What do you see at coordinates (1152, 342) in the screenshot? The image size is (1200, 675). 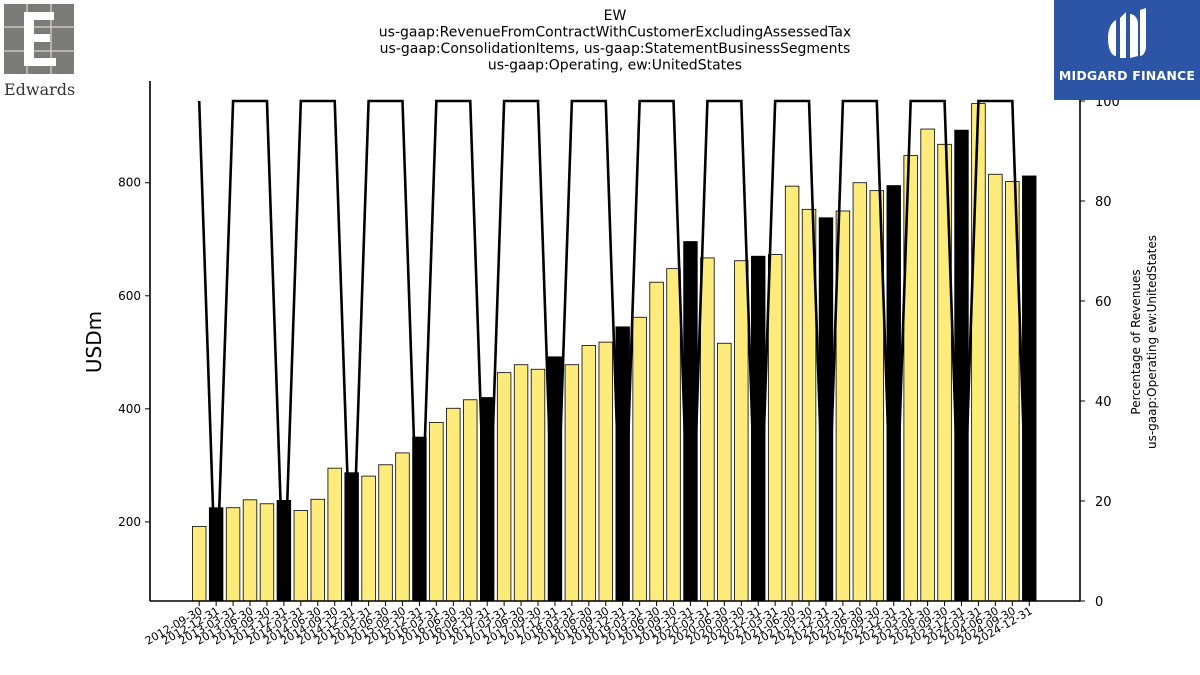 I see `y2-axis-label-line-2: us-gaap:Operating ew:UnitedStates` at bounding box center [1152, 342].